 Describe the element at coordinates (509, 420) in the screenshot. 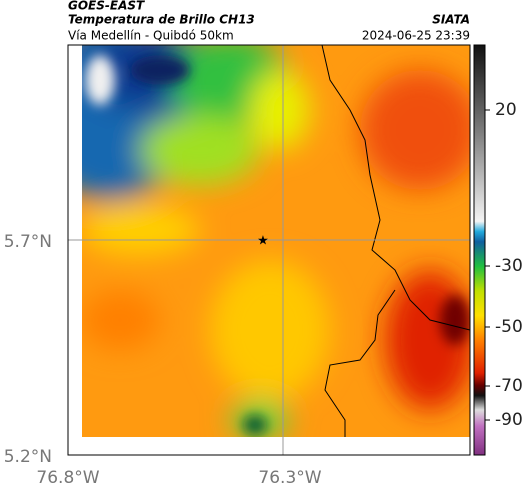

I see `colorbar-tick-label: -90` at that location.